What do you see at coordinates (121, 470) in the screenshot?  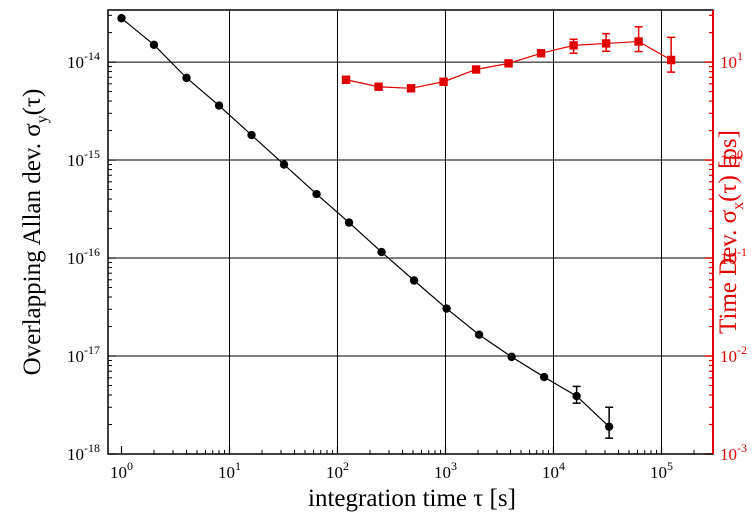 I see `x-tick-label-0: 10⁰` at bounding box center [121, 470].